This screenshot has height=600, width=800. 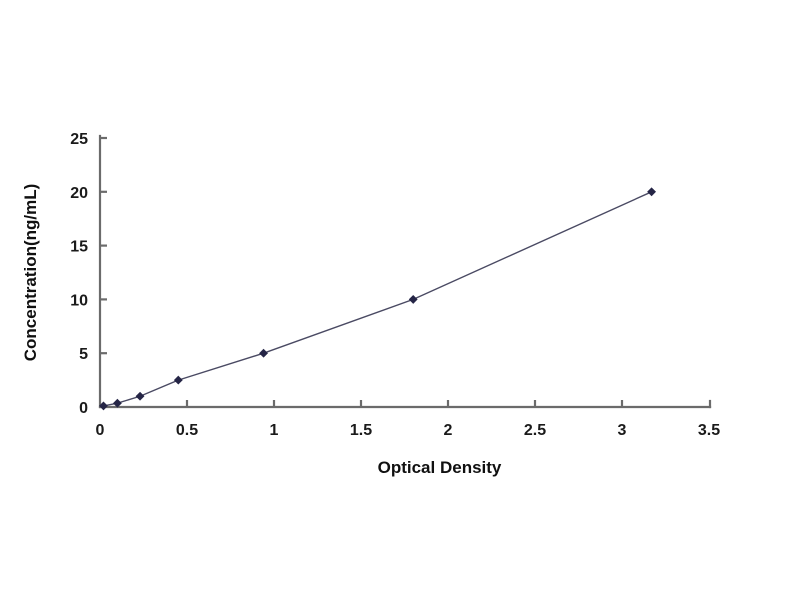 I want to click on y-tick-label: 20, so click(x=79, y=193).